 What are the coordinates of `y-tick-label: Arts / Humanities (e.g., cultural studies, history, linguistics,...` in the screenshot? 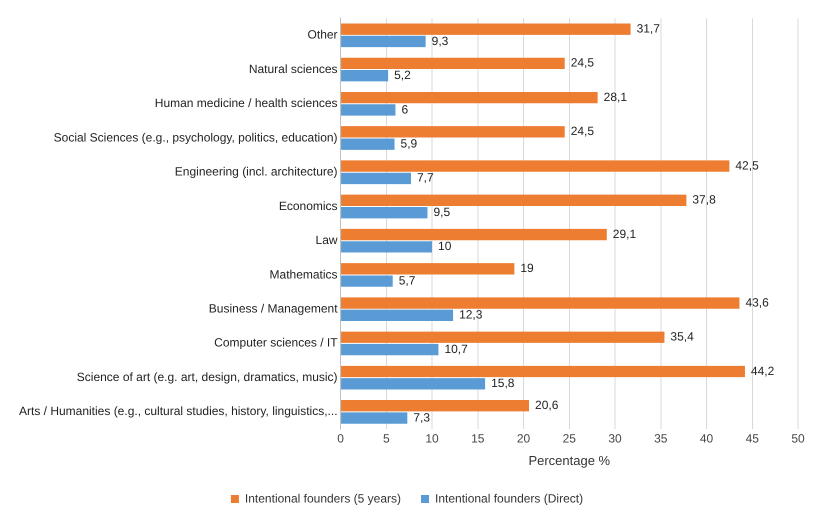 It's located at (178, 411).